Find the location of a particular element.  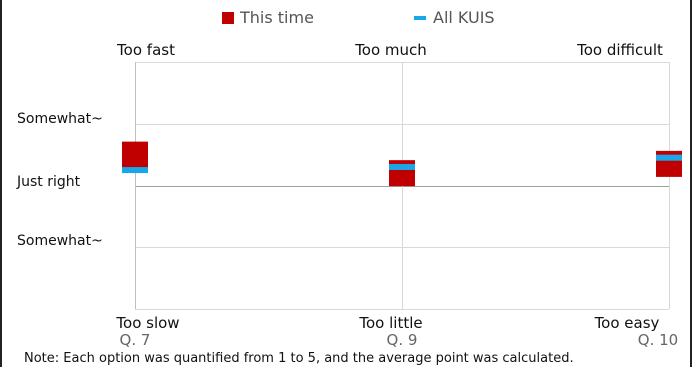

category-label-q7: Q. 7 is located at coordinates (135, 340).